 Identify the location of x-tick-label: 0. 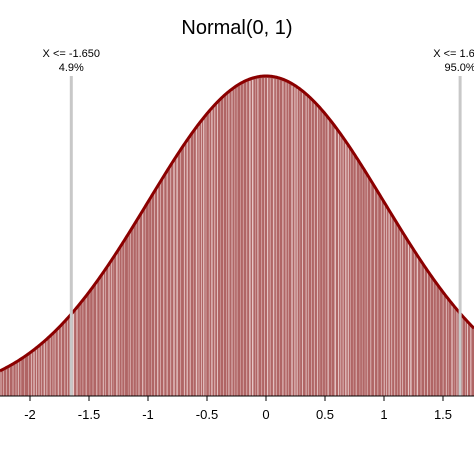
(265, 414).